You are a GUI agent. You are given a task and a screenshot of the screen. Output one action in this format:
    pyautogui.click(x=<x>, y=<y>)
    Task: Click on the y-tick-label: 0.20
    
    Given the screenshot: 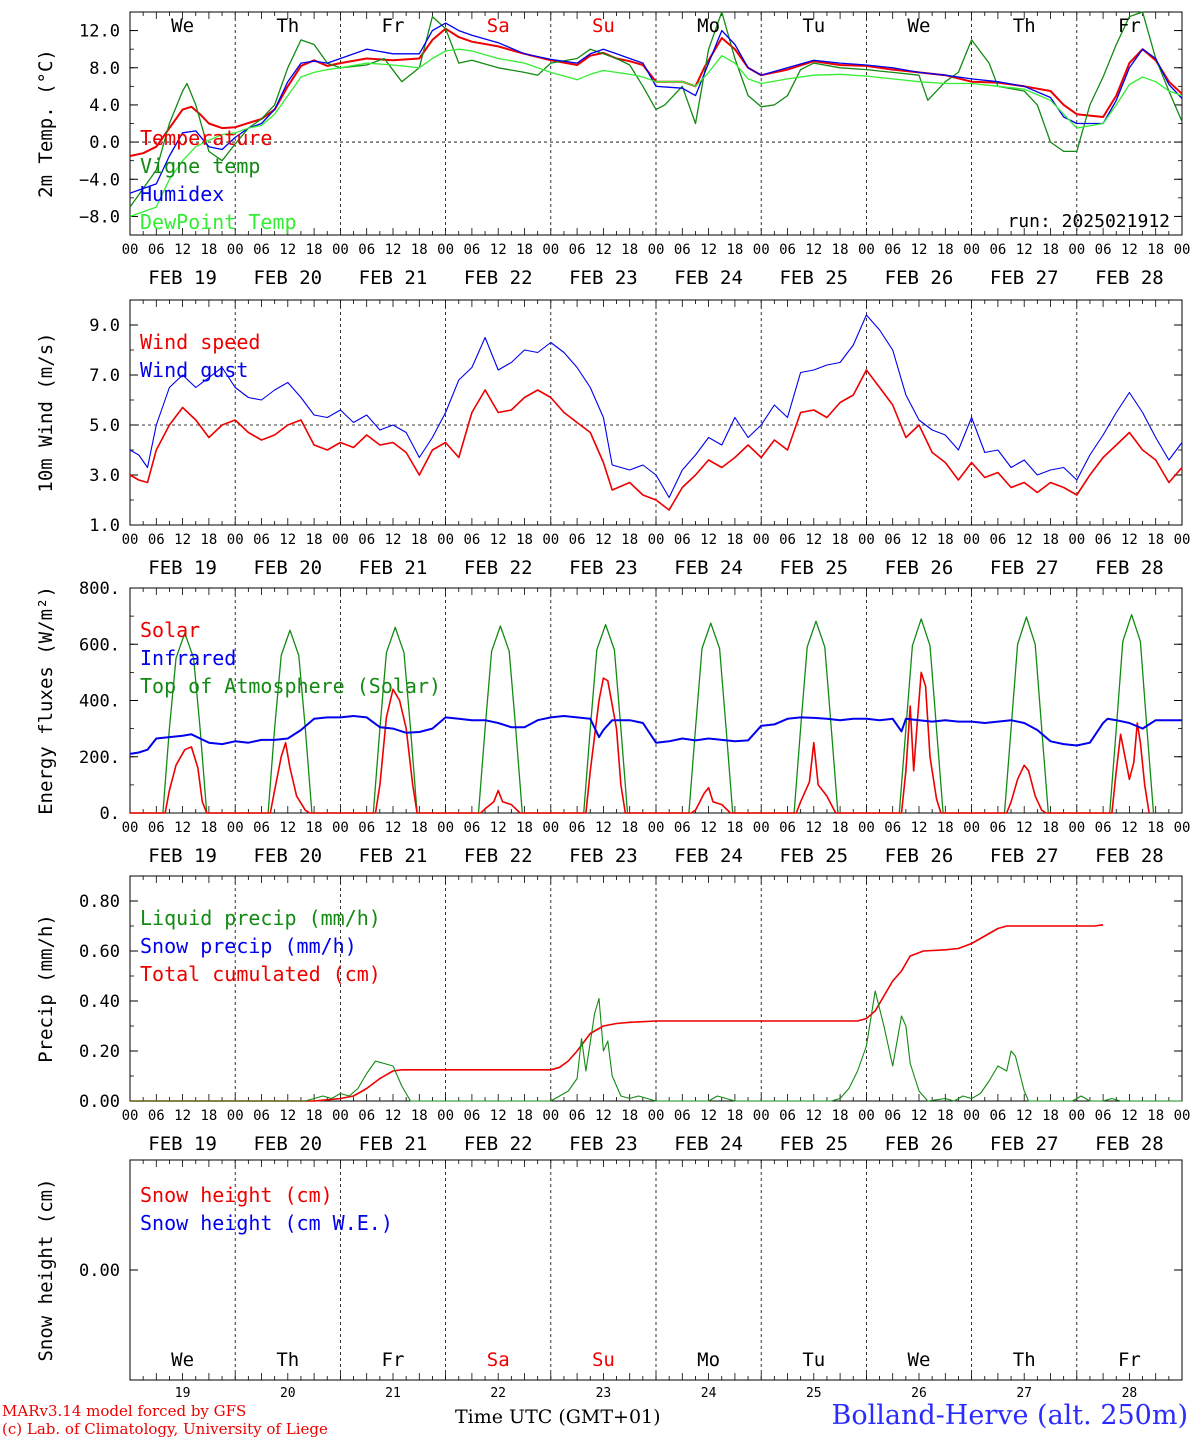 What is the action you would take?
    pyautogui.click(x=99, y=1052)
    